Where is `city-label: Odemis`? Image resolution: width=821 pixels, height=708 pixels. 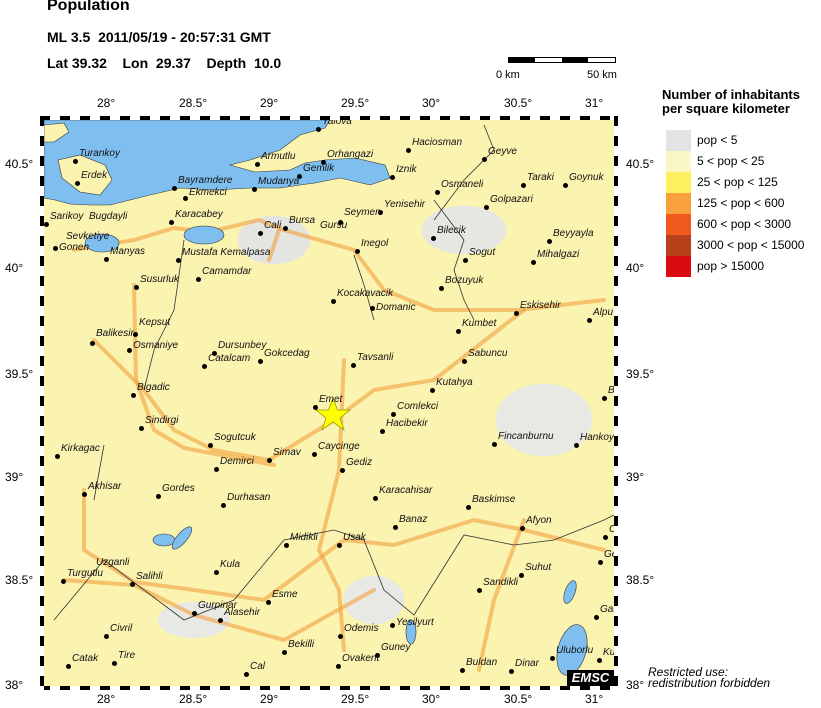 city-label: Odemis is located at coordinates (361, 628).